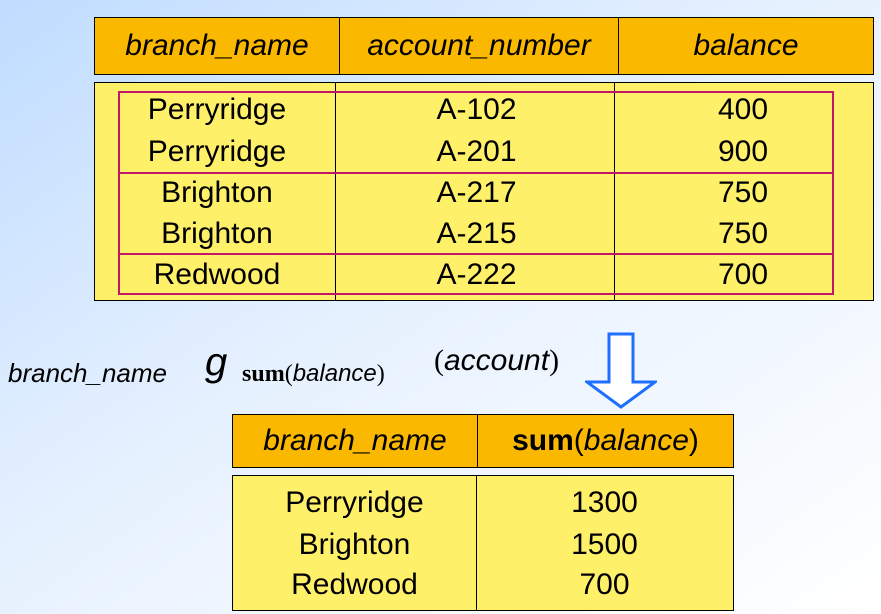 The width and height of the screenshot is (881, 614). I want to click on sum-function-label: sum, so click(543, 440).